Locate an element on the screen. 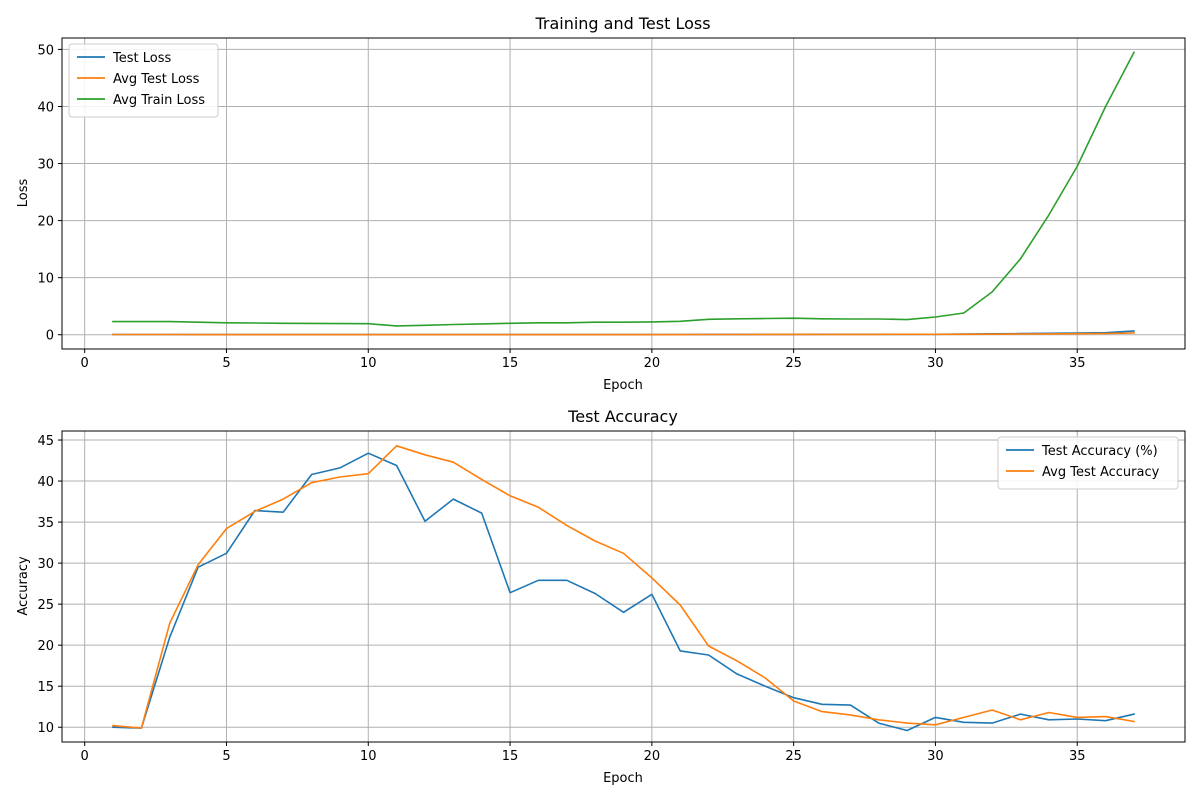  chart-title: Training and Test Loss is located at coordinates (622, 23).